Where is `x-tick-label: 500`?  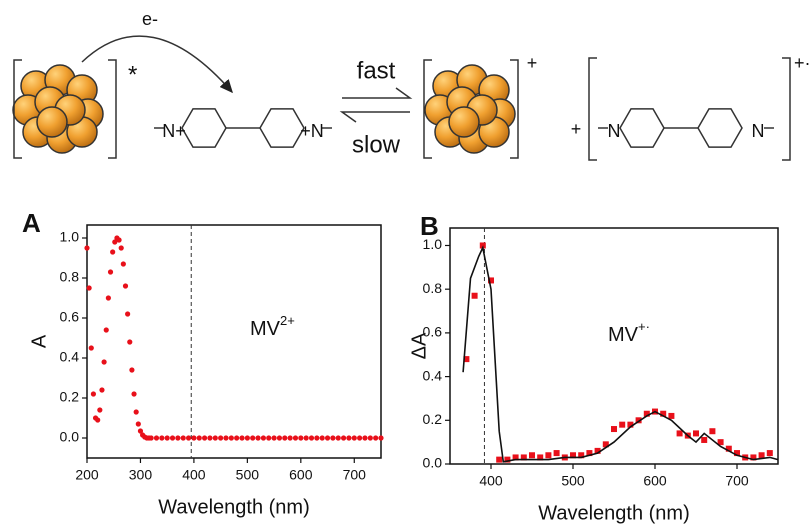
x-tick-label: 500 is located at coordinates (573, 481).